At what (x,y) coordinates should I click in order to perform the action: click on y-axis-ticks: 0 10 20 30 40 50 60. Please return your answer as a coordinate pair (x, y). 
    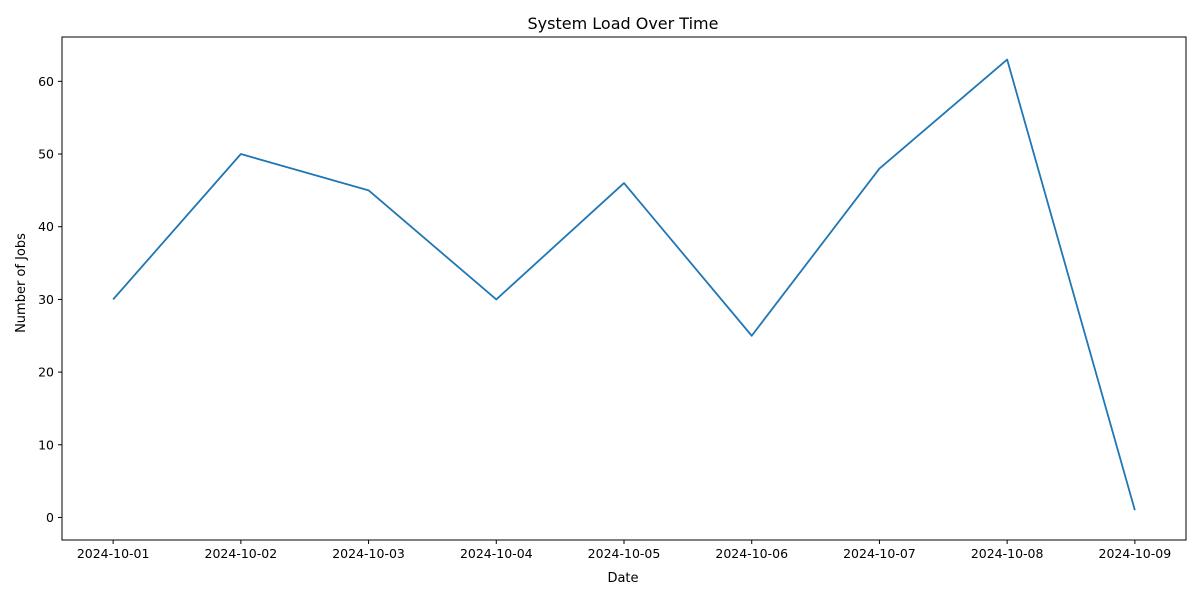
    Looking at the image, I should click on (50, 299).